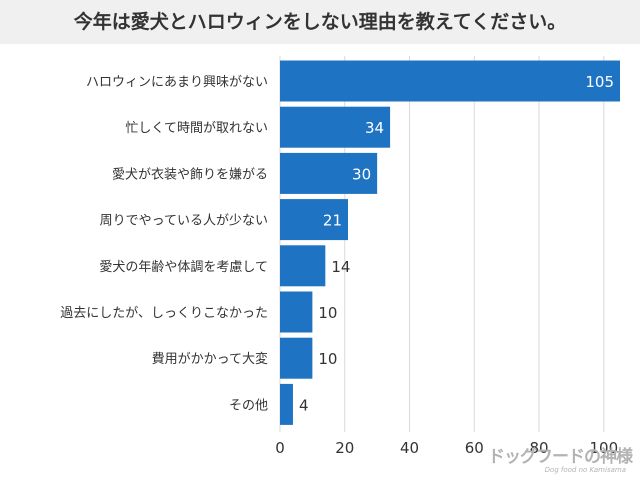 Image resolution: width=640 pixels, height=480 pixels. What do you see at coordinates (374, 128) in the screenshot?
I see `data-label: 34` at bounding box center [374, 128].